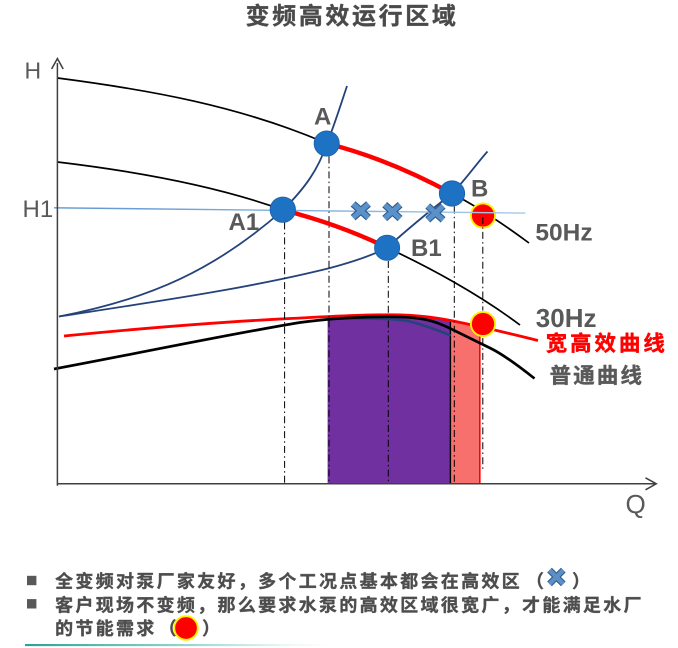 The image size is (678, 648). What do you see at coordinates (322, 117) in the screenshot?
I see `svg-text: A` at bounding box center [322, 117].